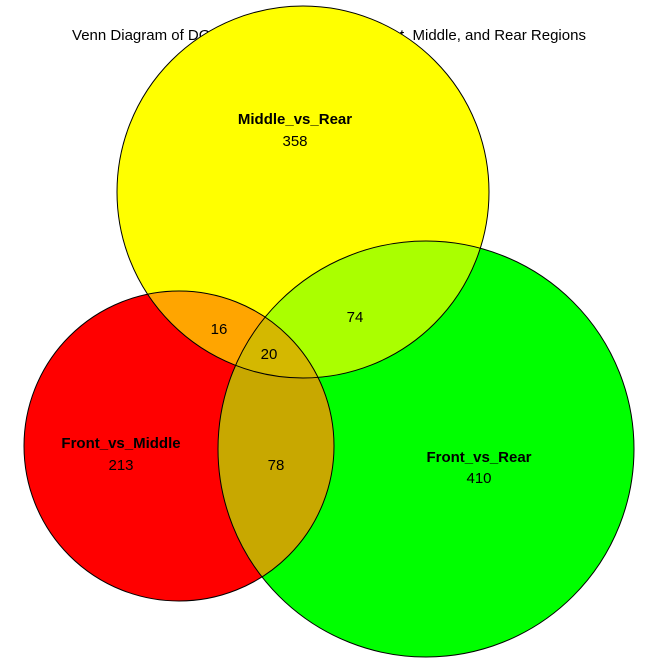  What do you see at coordinates (276, 465) in the screenshot?
I see `count-front-middle-and-front-rear: 78` at bounding box center [276, 465].